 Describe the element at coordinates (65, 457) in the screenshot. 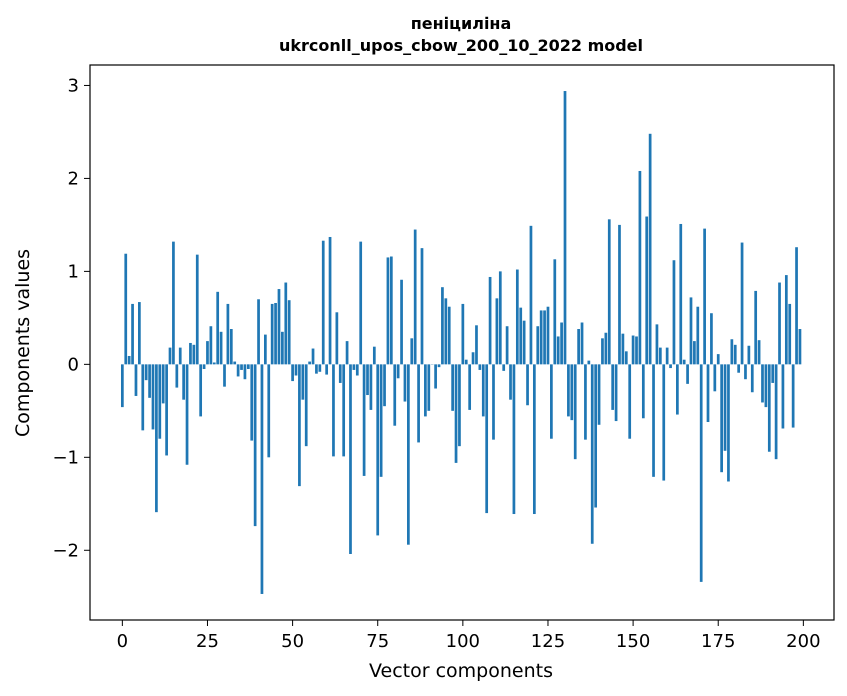

I see `y-tick-label: −1` at that location.